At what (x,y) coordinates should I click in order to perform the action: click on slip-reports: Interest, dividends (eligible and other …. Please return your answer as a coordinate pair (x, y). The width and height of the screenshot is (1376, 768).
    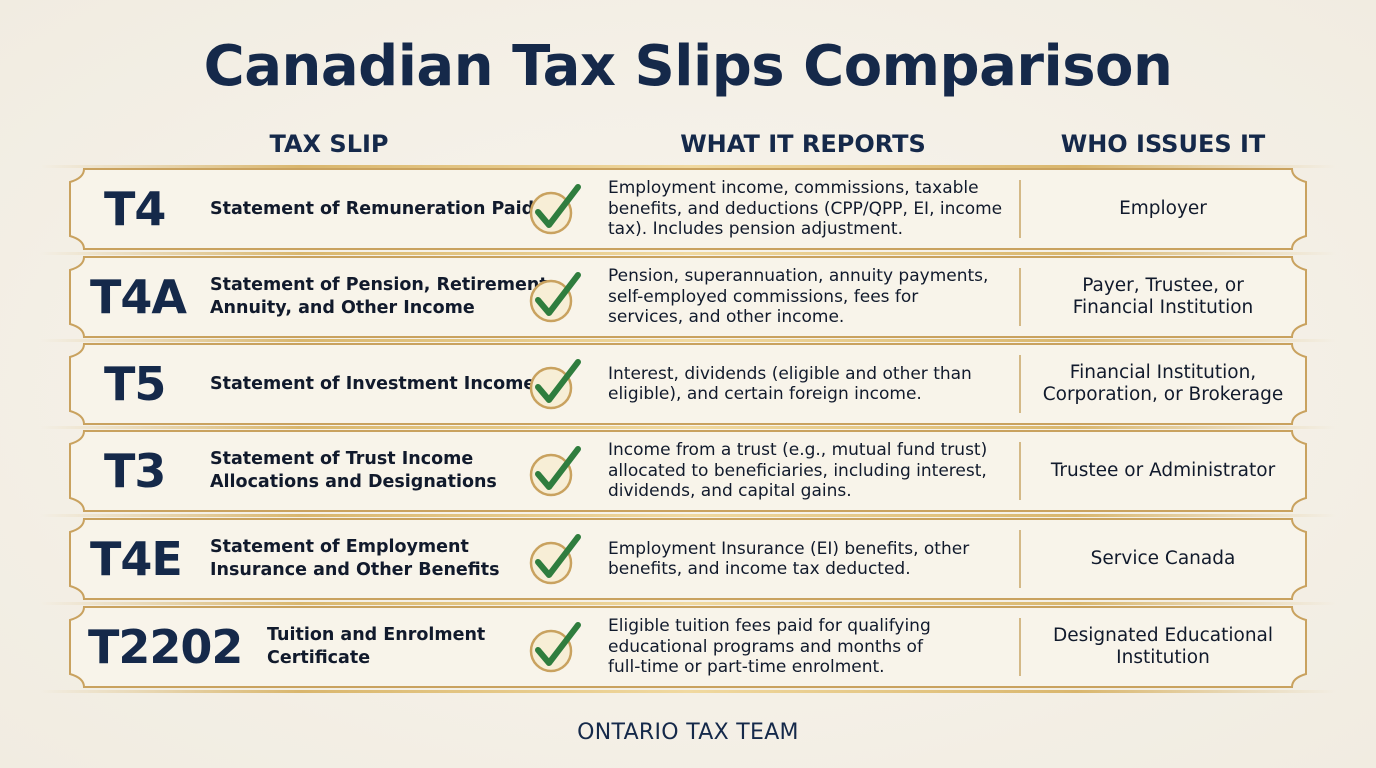
    Looking at the image, I should click on (790, 384).